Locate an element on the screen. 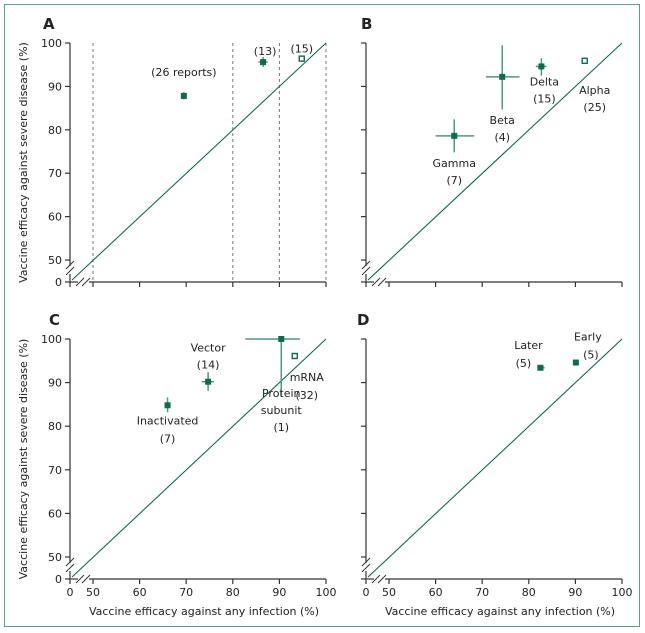 The height and width of the screenshot is (633, 645). point-count: (32) is located at coordinates (306, 395).